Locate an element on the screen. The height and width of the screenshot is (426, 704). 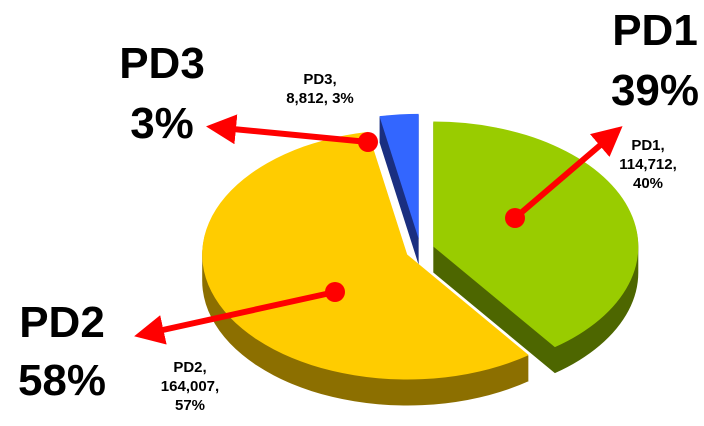
data-label-line: PD3, is located at coordinates (319, 79).